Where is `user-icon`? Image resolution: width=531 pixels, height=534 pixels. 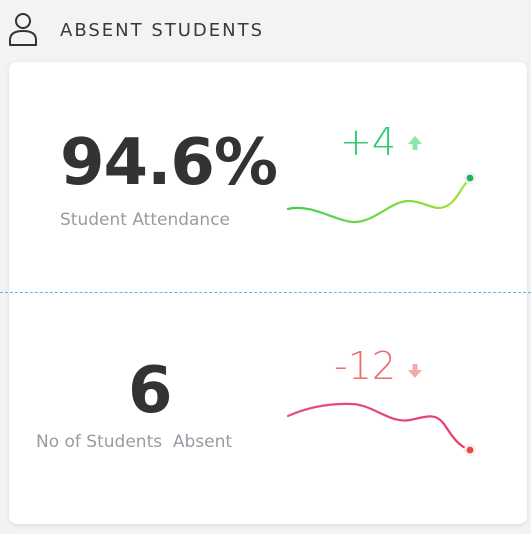 user-icon is located at coordinates (23, 29).